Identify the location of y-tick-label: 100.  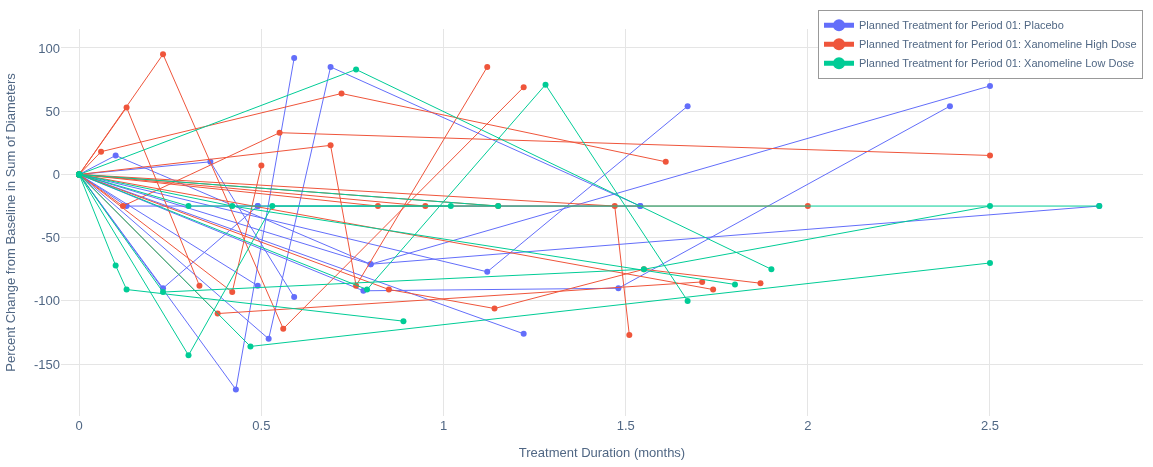
(49, 48).